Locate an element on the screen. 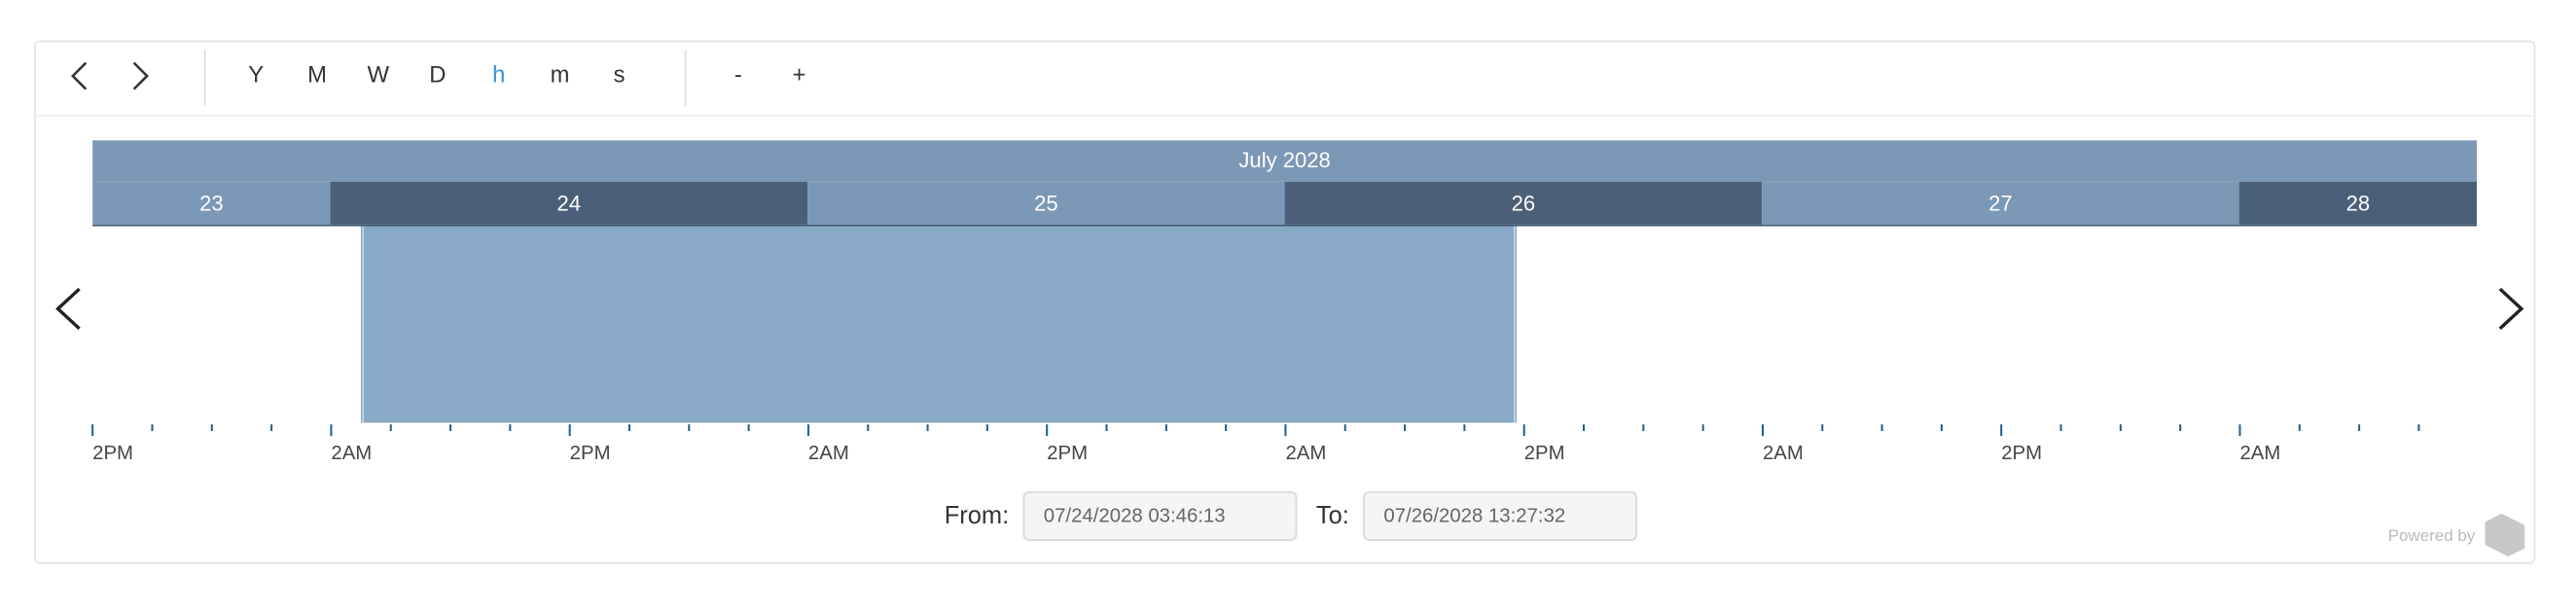 The image size is (2576, 611). day-label: 24 is located at coordinates (569, 203).